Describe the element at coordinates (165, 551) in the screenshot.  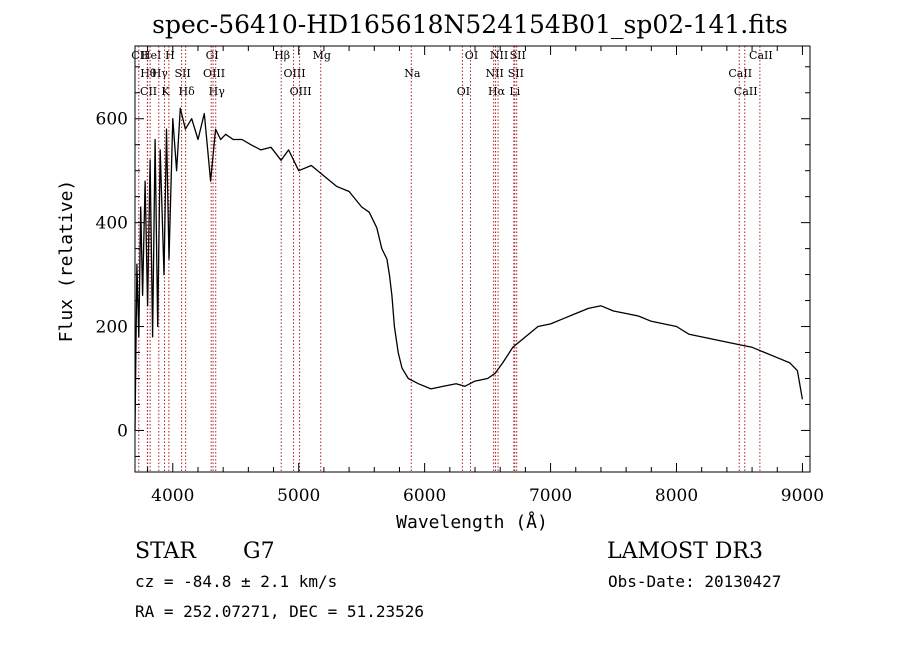
I see `object-class: STAR` at that location.